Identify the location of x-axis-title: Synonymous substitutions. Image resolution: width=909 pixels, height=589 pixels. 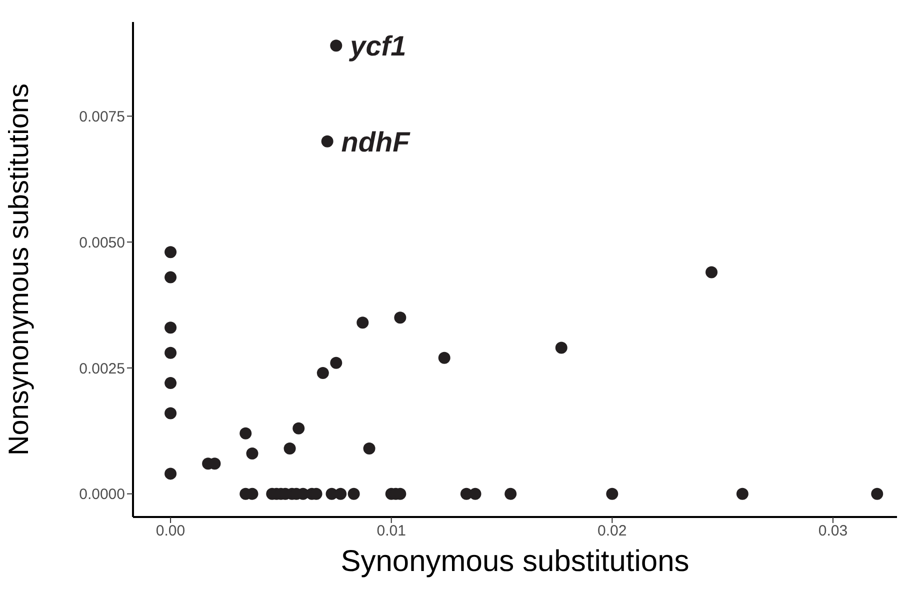
(515, 561).